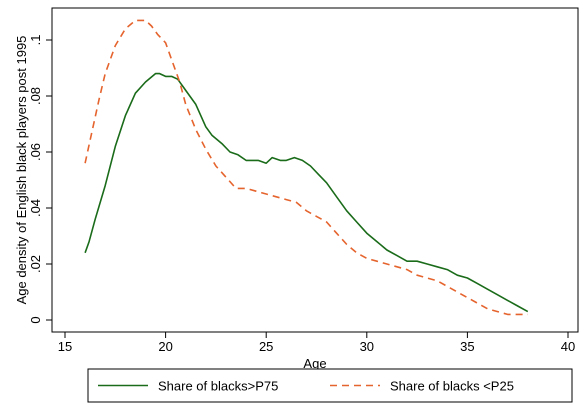 This screenshot has height=404, width=580. I want to click on x-axis-title: Age, so click(314, 363).